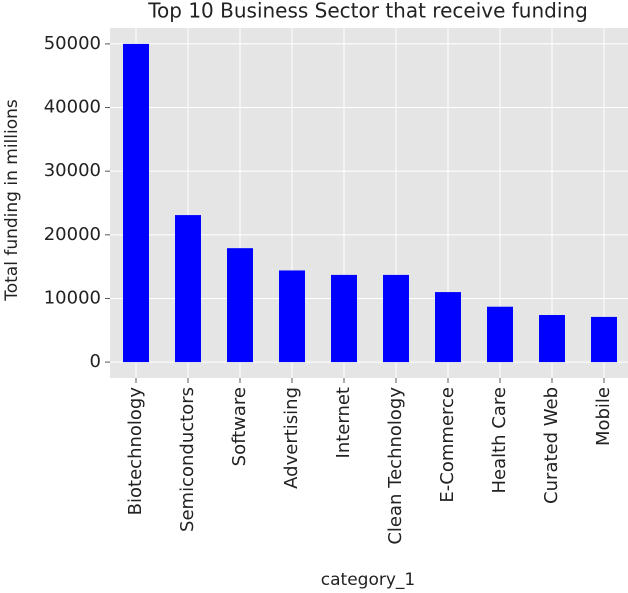  I want to click on y-tick-label: 20000, so click(72, 234).